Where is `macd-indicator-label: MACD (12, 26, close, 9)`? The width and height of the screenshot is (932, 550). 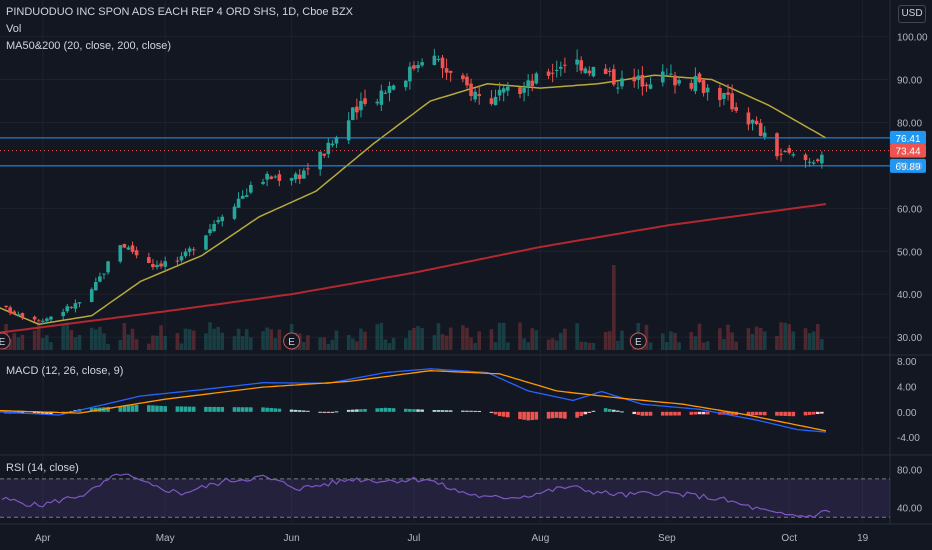 macd-indicator-label: MACD (12, 26, close, 9) is located at coordinates (65, 371).